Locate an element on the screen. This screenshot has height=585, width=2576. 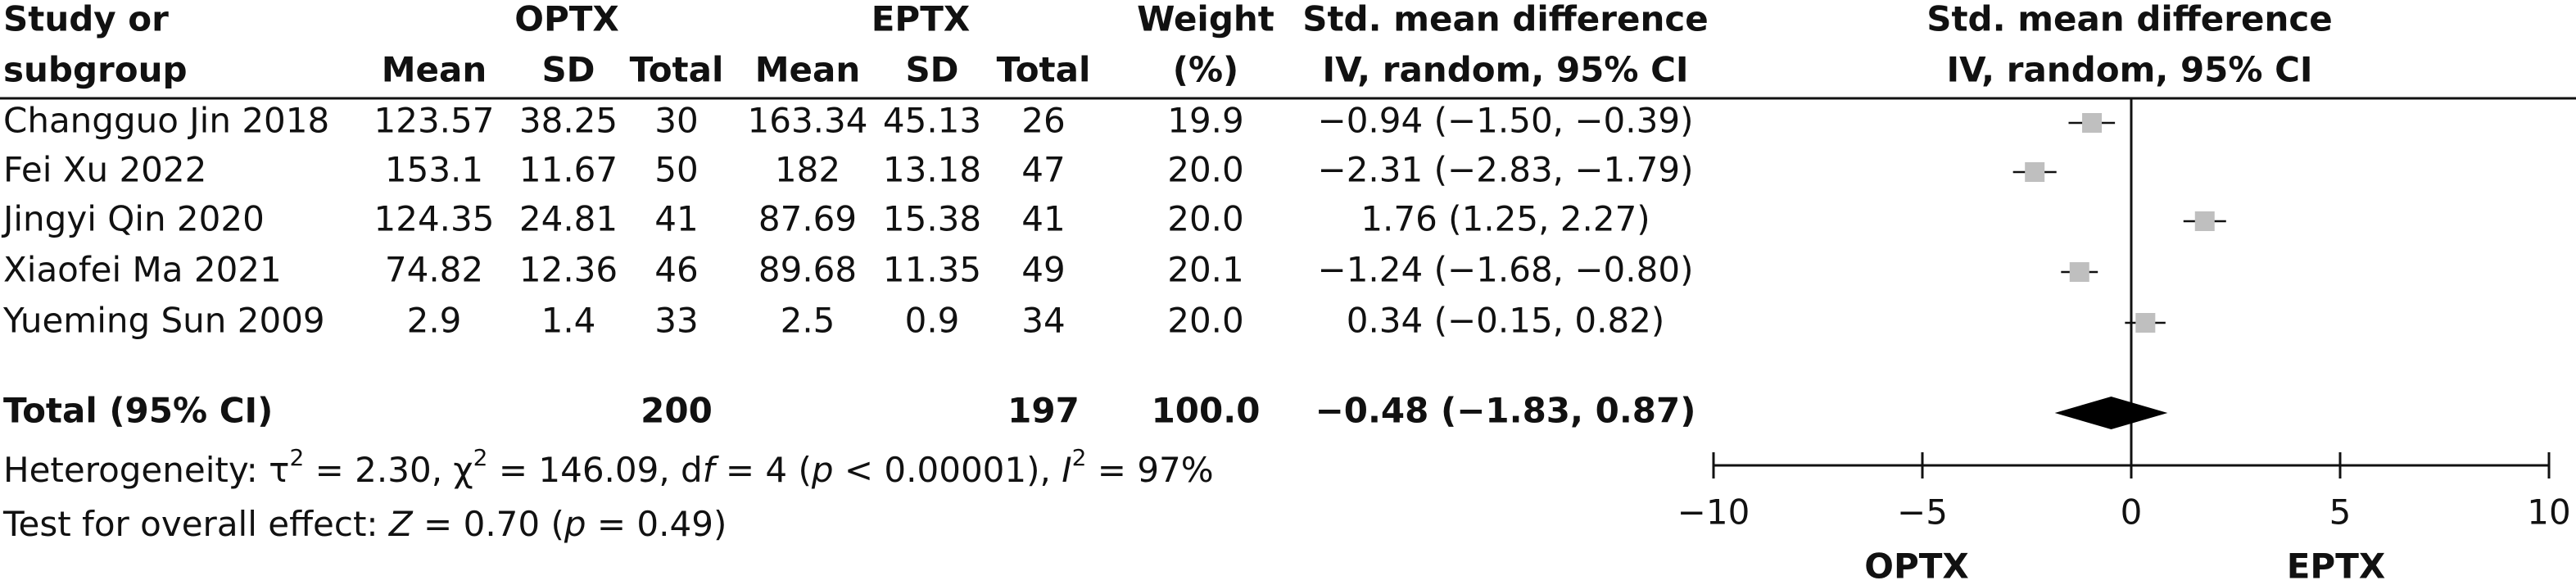
cell: 11.35 is located at coordinates (932, 270).